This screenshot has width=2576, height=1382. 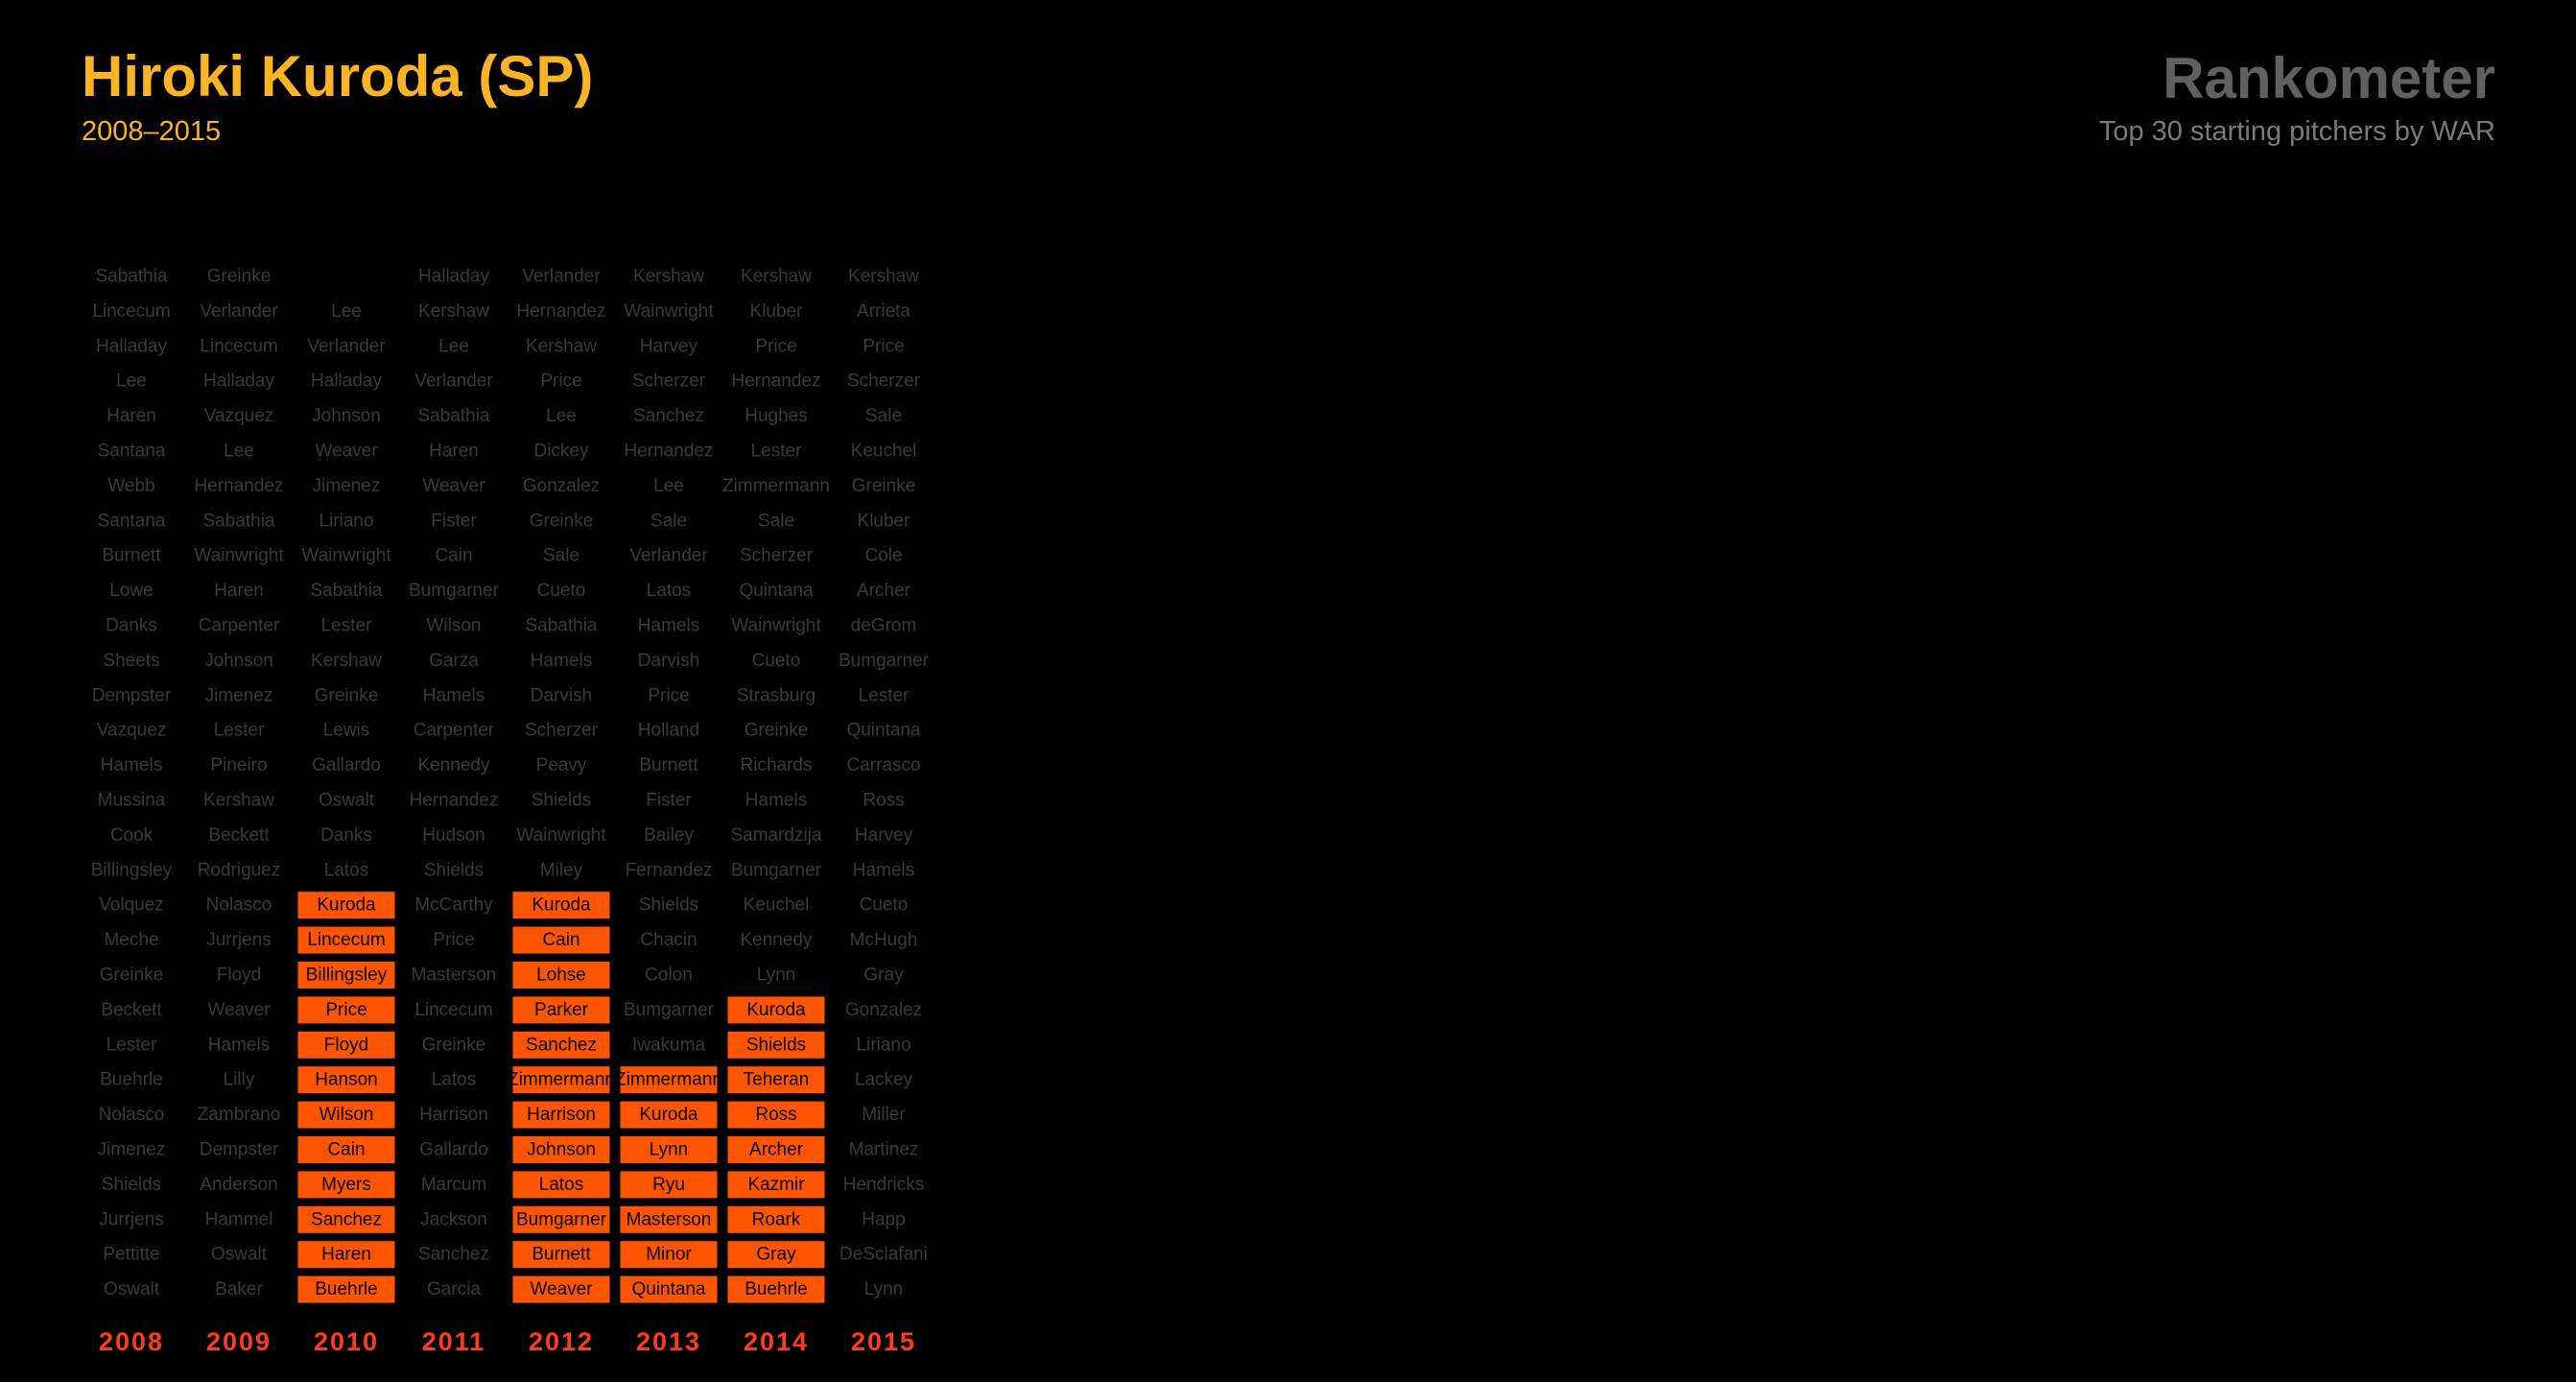 What do you see at coordinates (454, 870) in the screenshot?
I see `pitcher-label-2011-rank-18: Shields` at bounding box center [454, 870].